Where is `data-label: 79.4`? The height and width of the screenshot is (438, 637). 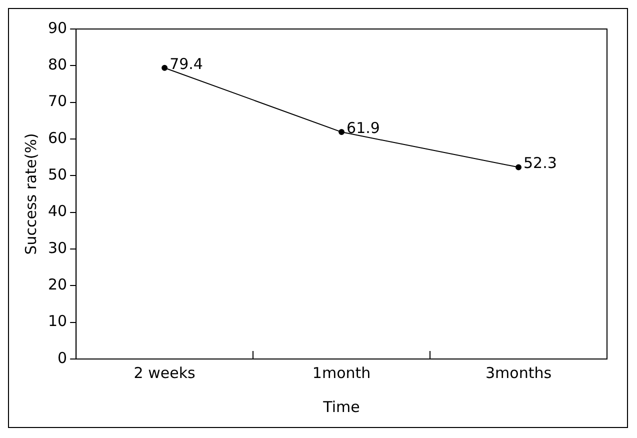
data-label: 79.4 is located at coordinates (186, 63).